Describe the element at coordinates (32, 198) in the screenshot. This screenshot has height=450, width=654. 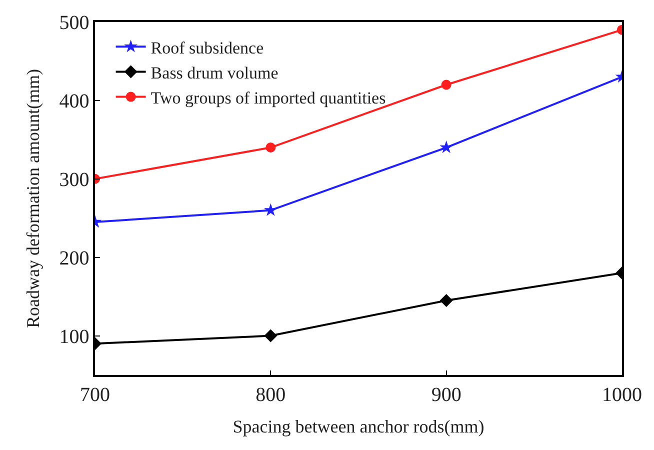
I see `y-axis-title: Roadway deformation amount(mm)` at that location.